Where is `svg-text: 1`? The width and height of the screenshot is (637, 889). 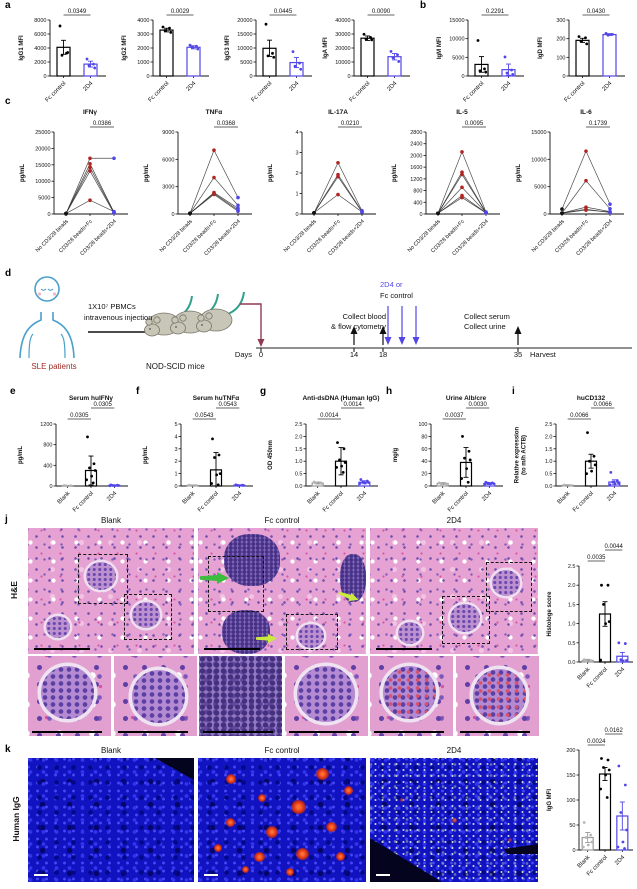
svg-text: 1 is located at coordinates (296, 195).